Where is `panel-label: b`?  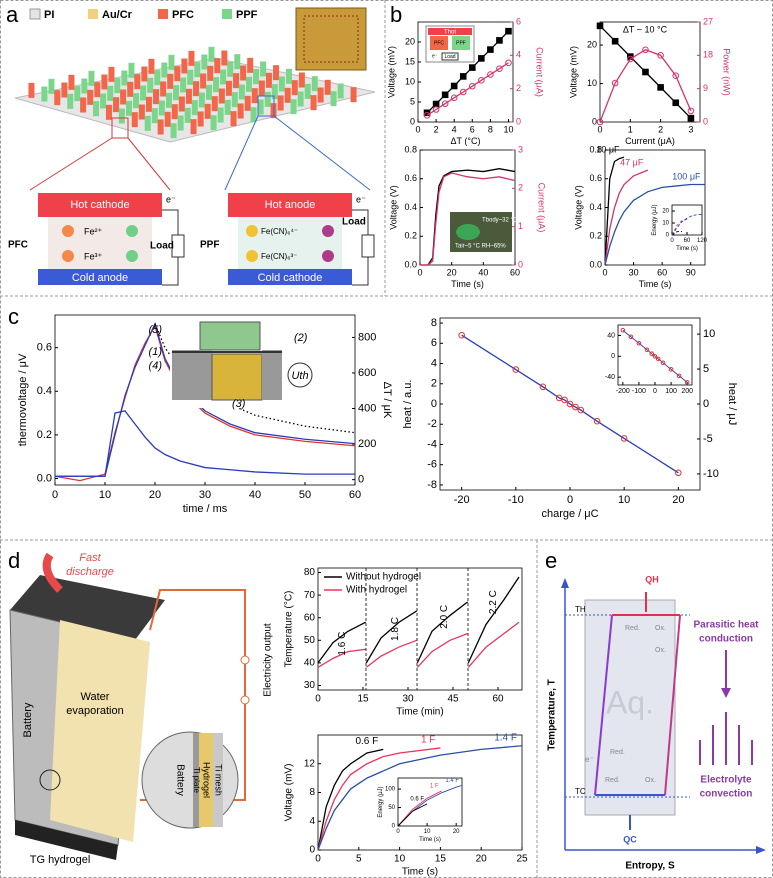 panel-label: b is located at coordinates (396, 14).